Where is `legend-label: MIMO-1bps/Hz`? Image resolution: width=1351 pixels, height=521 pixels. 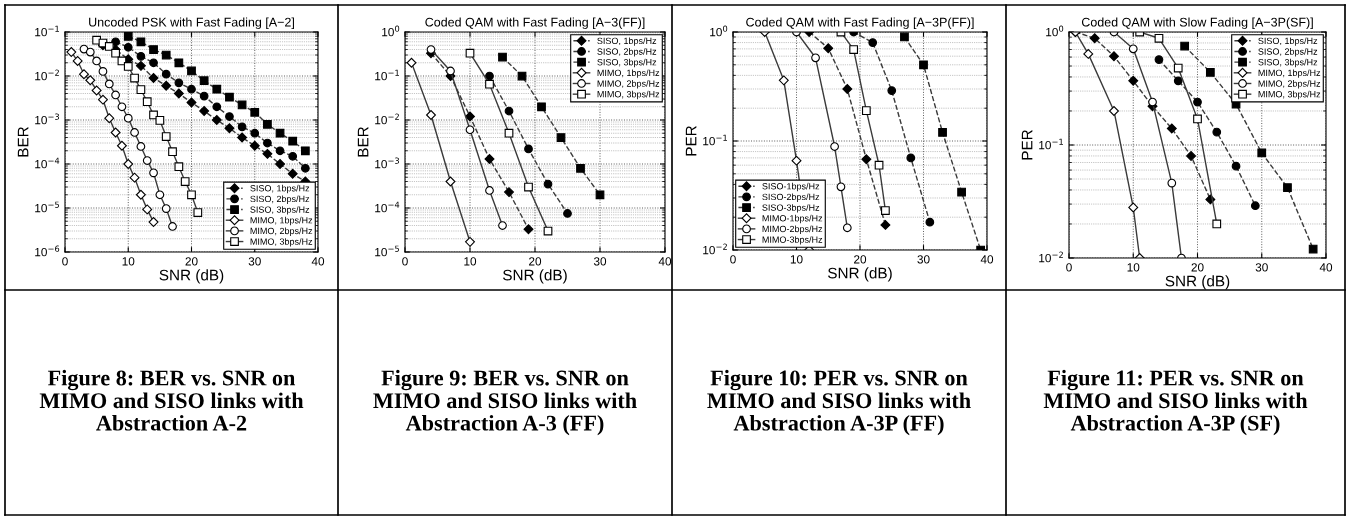 legend-label: MIMO-1bps/Hz is located at coordinates (792, 219).